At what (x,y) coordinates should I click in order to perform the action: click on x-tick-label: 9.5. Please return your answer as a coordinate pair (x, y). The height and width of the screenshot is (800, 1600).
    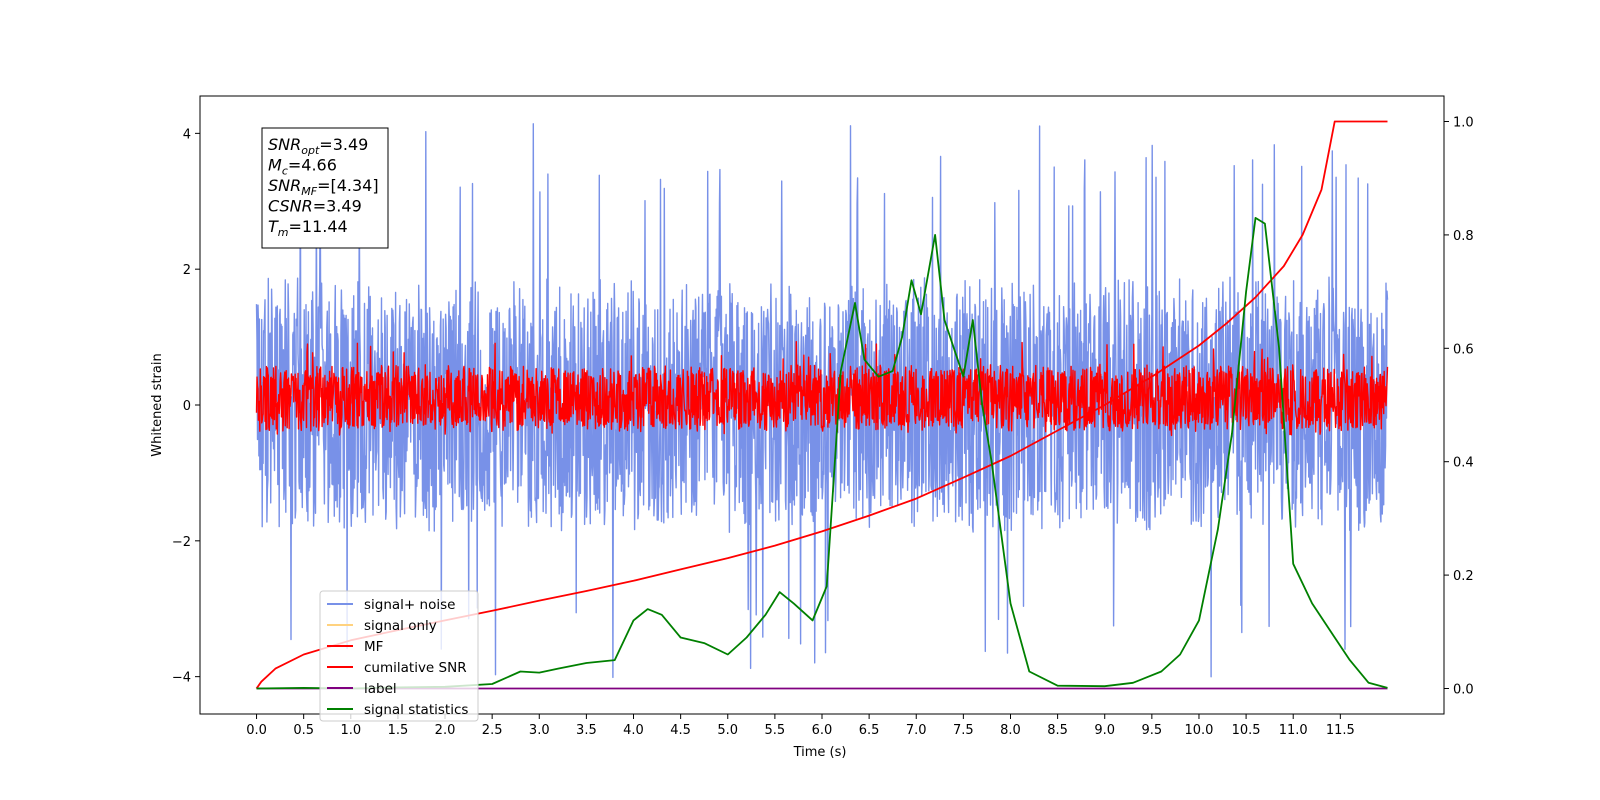
    Looking at the image, I should click on (1152, 730).